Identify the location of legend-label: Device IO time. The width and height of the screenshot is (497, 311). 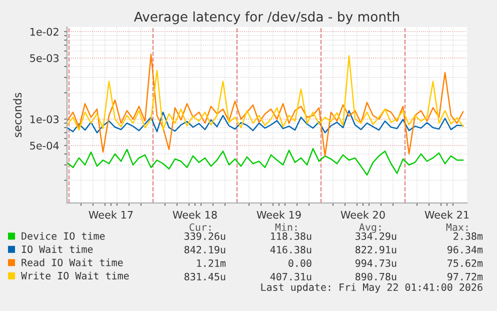
(63, 236).